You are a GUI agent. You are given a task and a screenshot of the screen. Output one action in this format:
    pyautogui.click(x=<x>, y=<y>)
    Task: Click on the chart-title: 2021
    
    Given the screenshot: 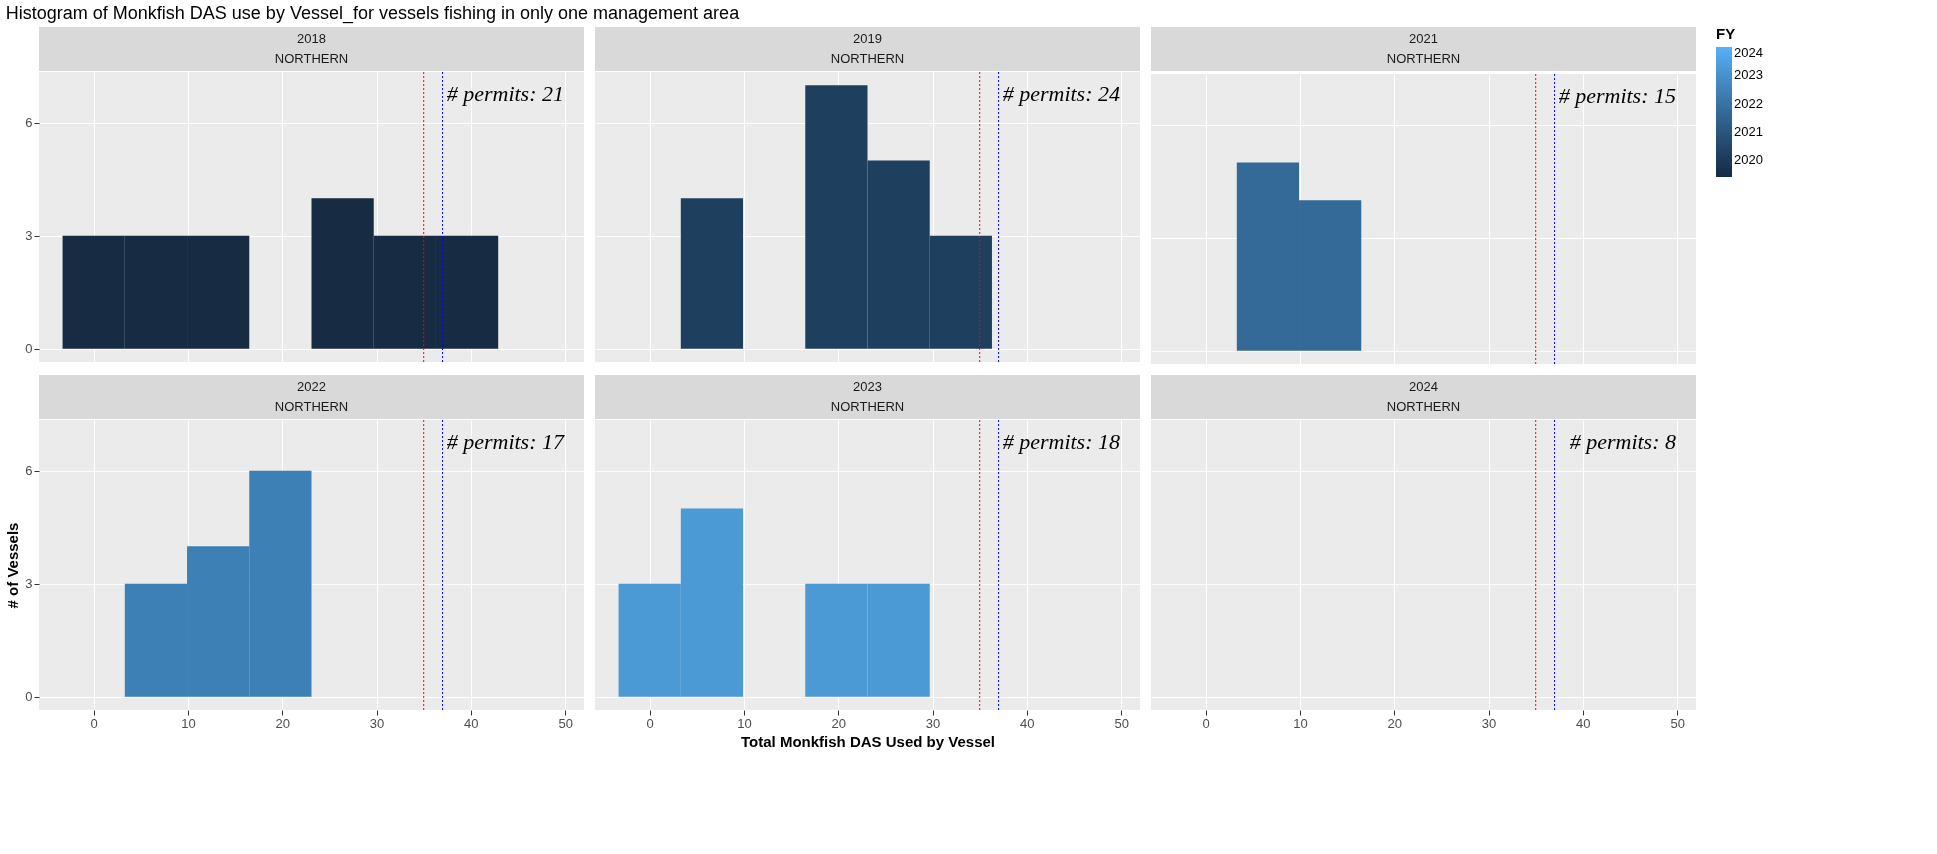 What is the action you would take?
    pyautogui.click(x=1423, y=38)
    